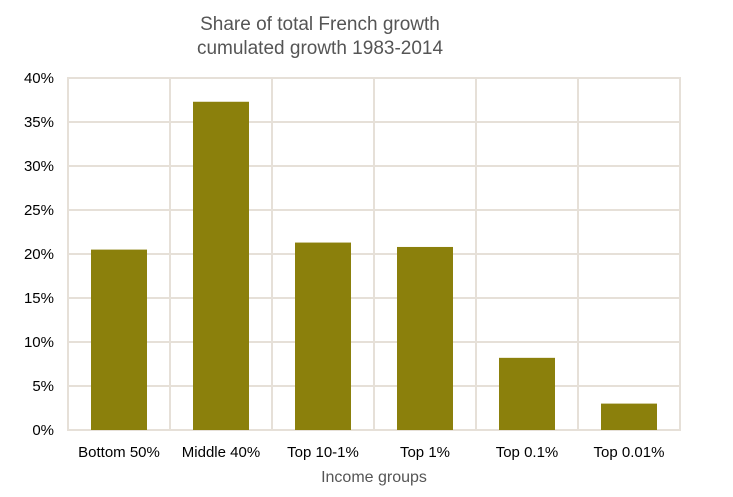 Image resolution: width=733 pixels, height=497 pixels. What do you see at coordinates (39, 210) in the screenshot?
I see `y-tick-label: 25%` at bounding box center [39, 210].